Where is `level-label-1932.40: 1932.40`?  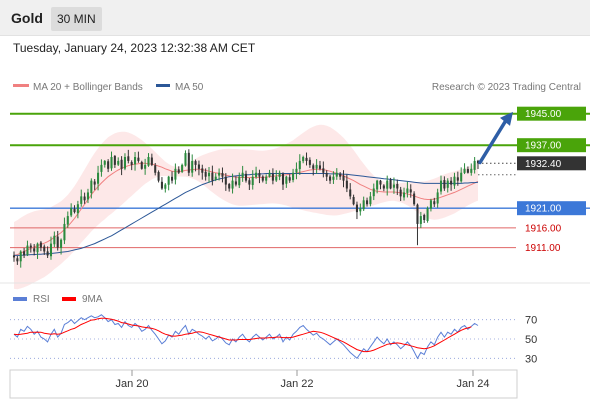
level-label-1932.40: 1932.40 is located at coordinates (543, 164).